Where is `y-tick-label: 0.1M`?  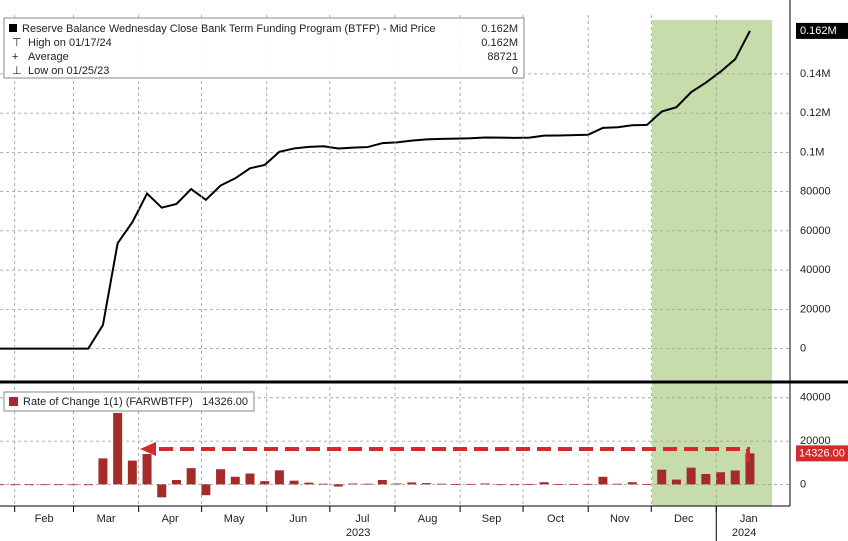
y-tick-label: 0.1M is located at coordinates (812, 152).